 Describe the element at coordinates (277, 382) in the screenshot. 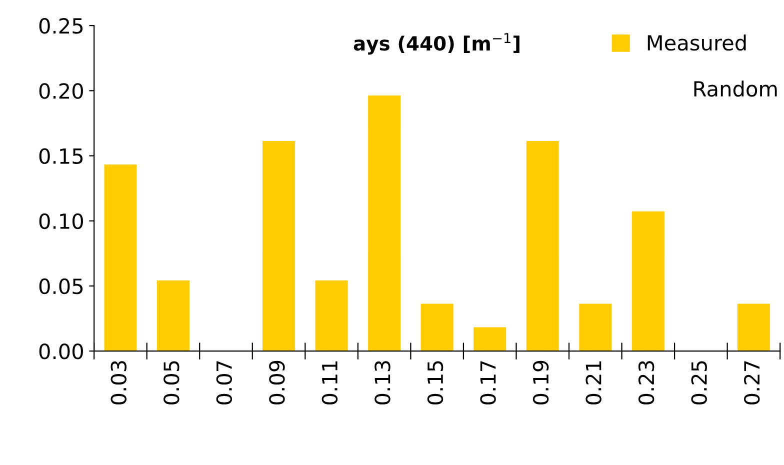

I see `x-tick-label: 0.09` at that location.